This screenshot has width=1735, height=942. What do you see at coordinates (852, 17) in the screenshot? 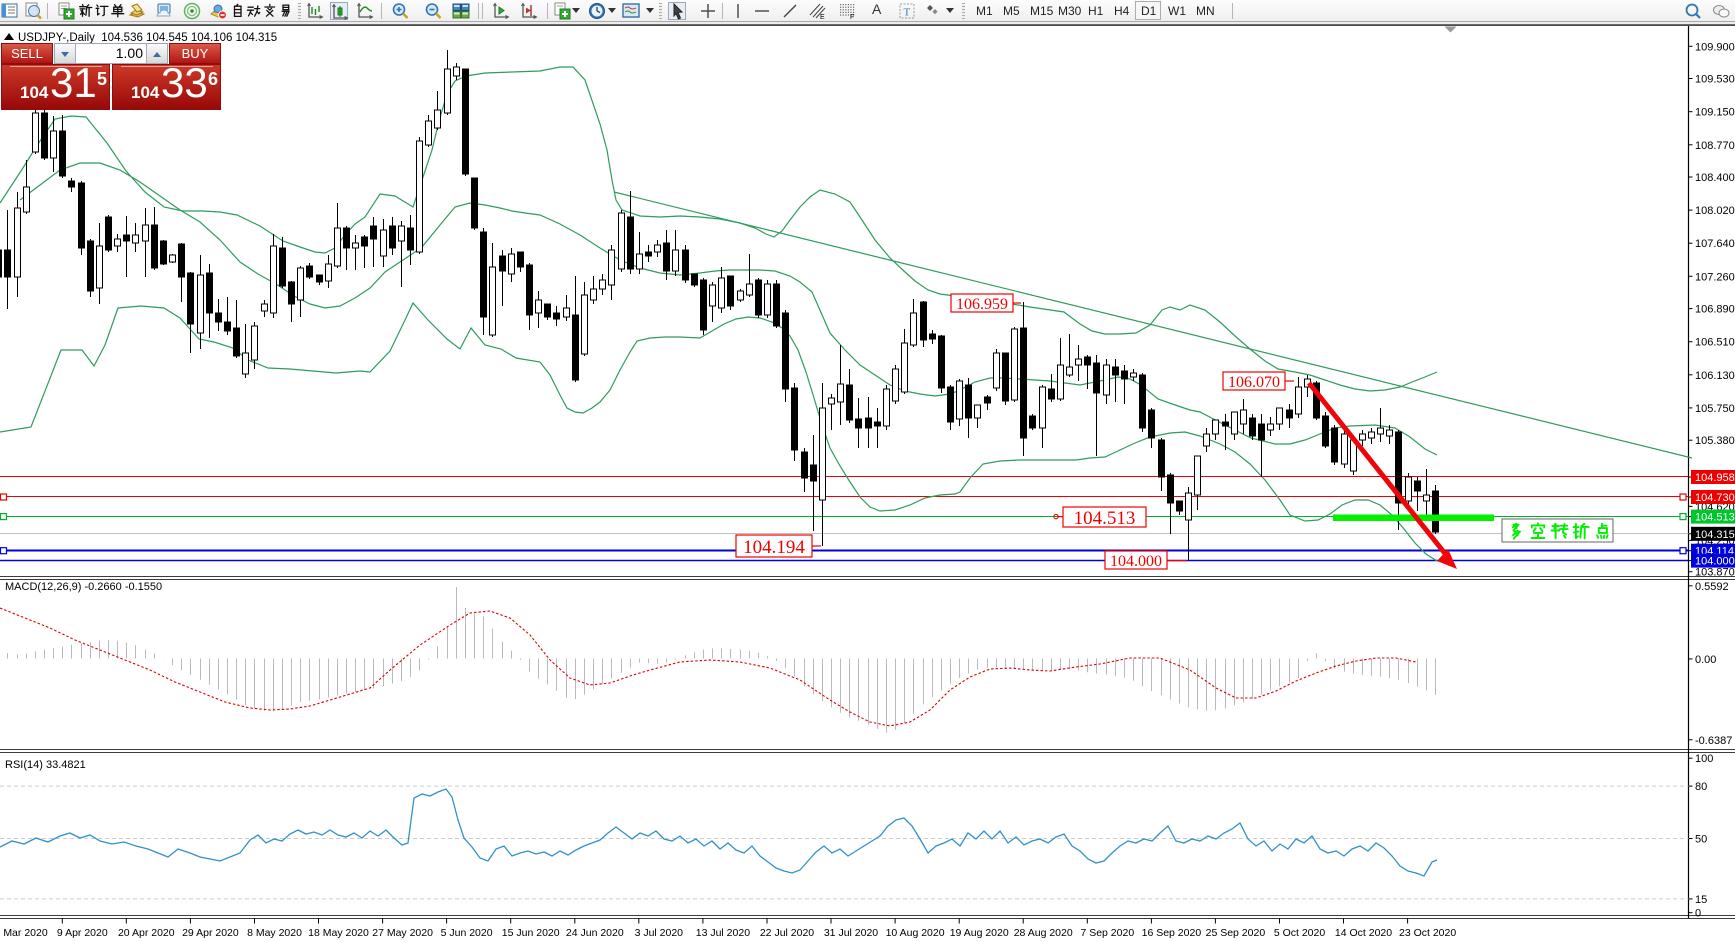
I see `svg-text: F` at bounding box center [852, 17].